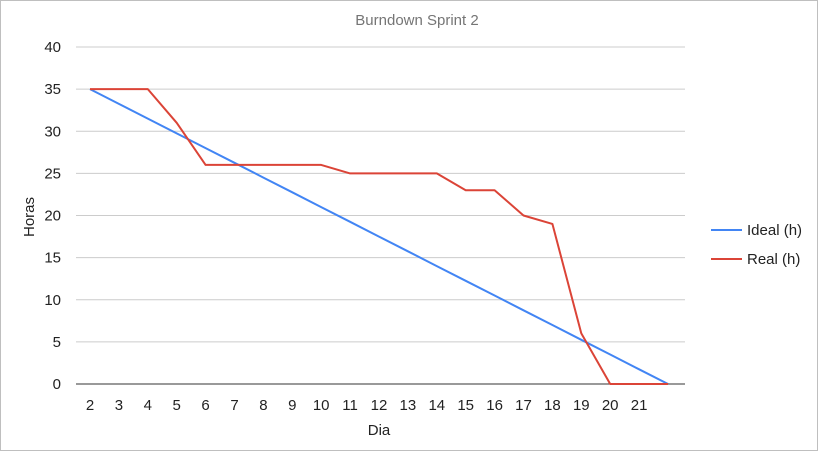 The height and width of the screenshot is (451, 818). I want to click on y-tick-labels: 0 5 10 15 20 25 30 35 40, so click(52, 216).